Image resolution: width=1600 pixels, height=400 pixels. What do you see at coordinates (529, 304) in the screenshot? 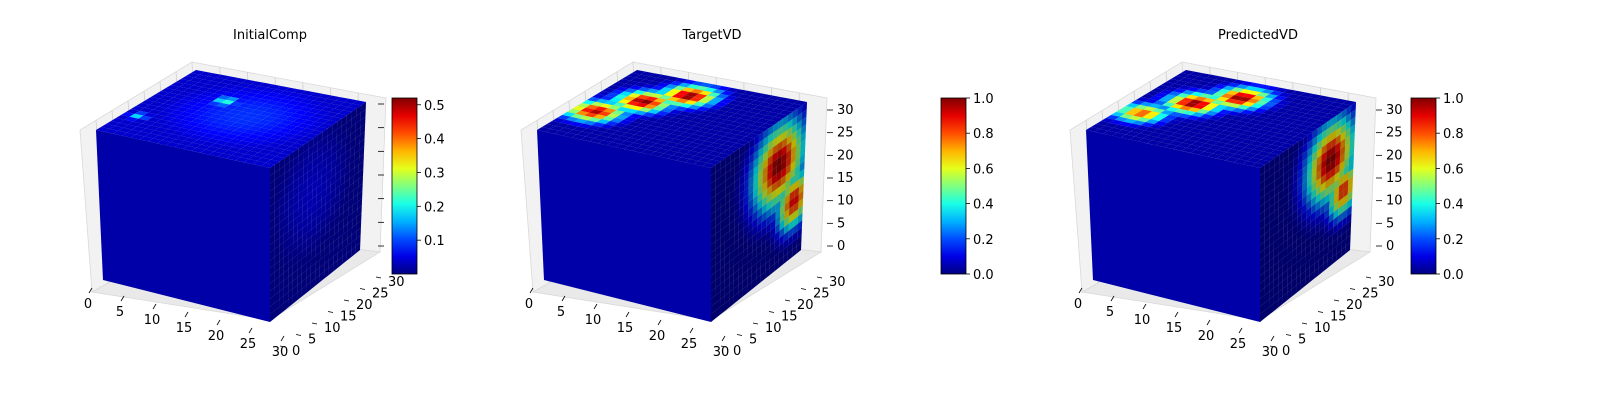
I see `x-tick-label: 0` at bounding box center [529, 304].